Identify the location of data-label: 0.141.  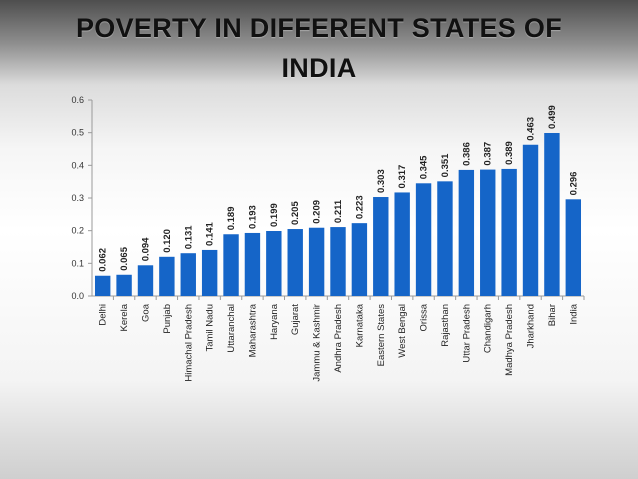
(210, 233).